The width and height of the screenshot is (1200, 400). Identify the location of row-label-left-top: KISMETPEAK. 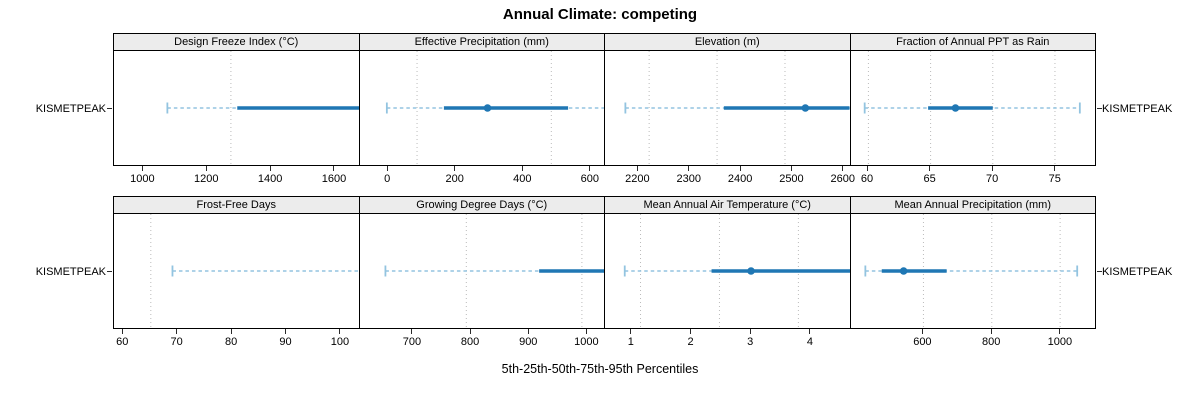
(70, 109).